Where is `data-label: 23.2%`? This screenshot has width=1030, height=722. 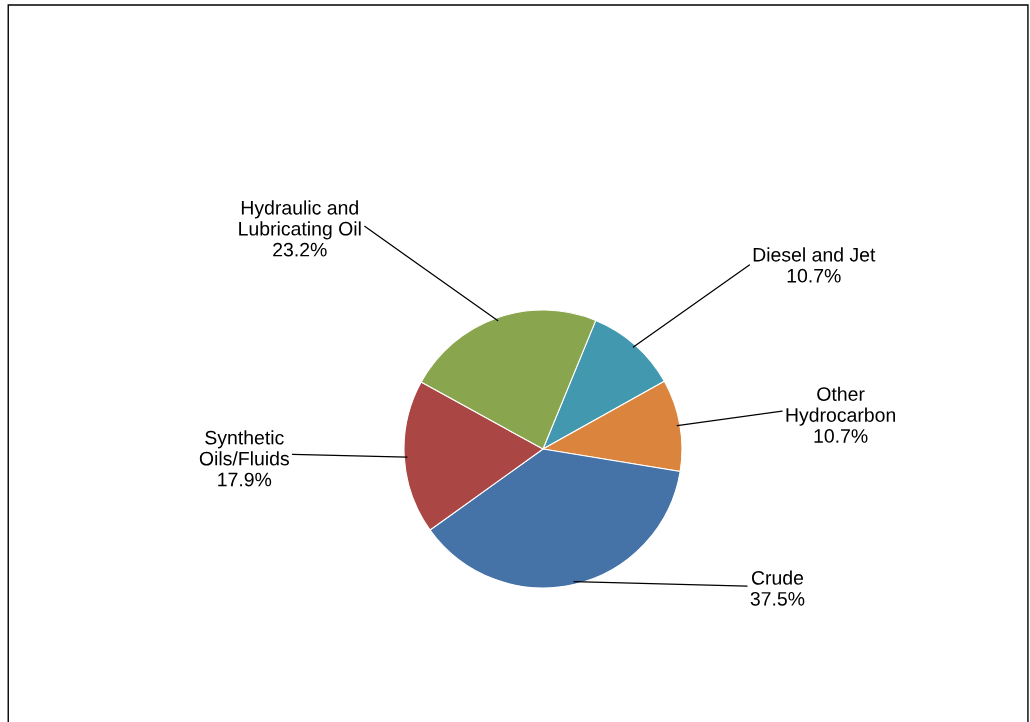 data-label: 23.2% is located at coordinates (300, 249).